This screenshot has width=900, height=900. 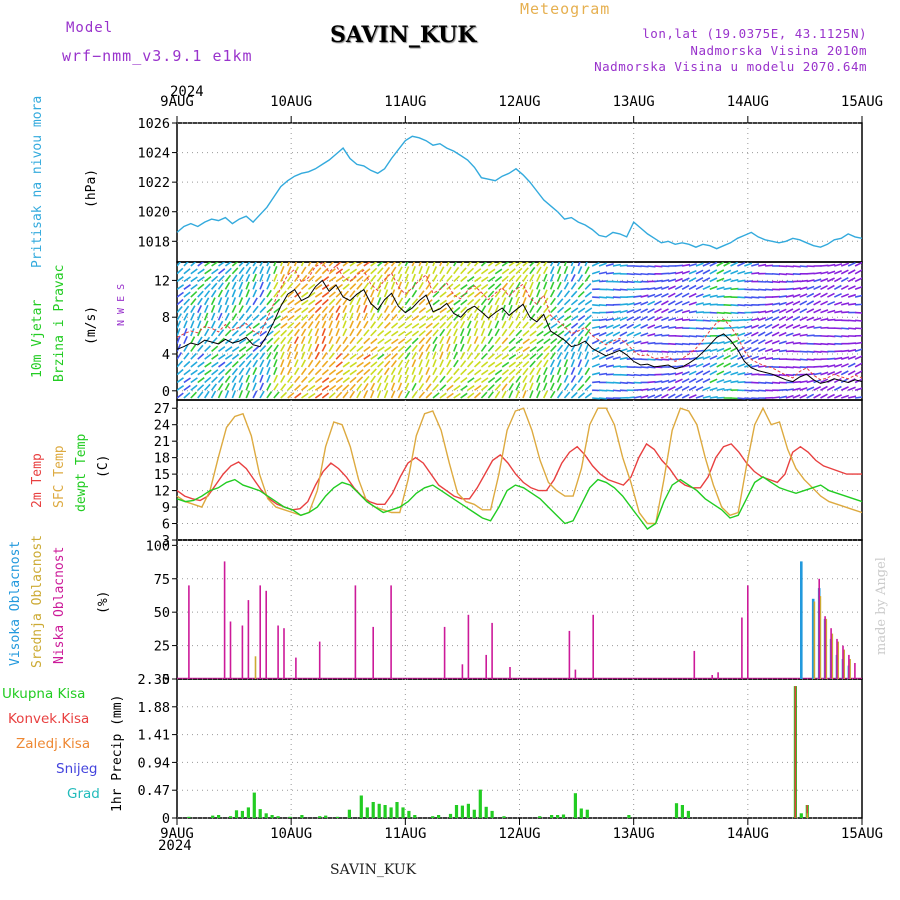 What do you see at coordinates (162, 459) in the screenshot?
I see `y-tick-label: 18` at bounding box center [162, 459].